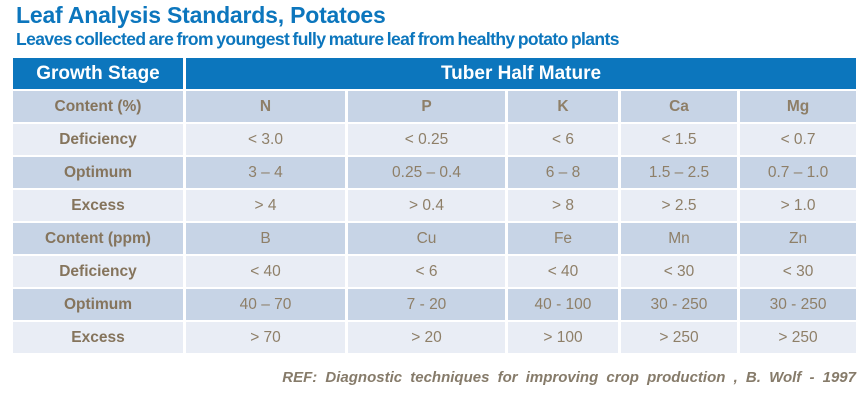  Describe the element at coordinates (563, 172) in the screenshot. I see `table-cell: 6 – 8` at that location.